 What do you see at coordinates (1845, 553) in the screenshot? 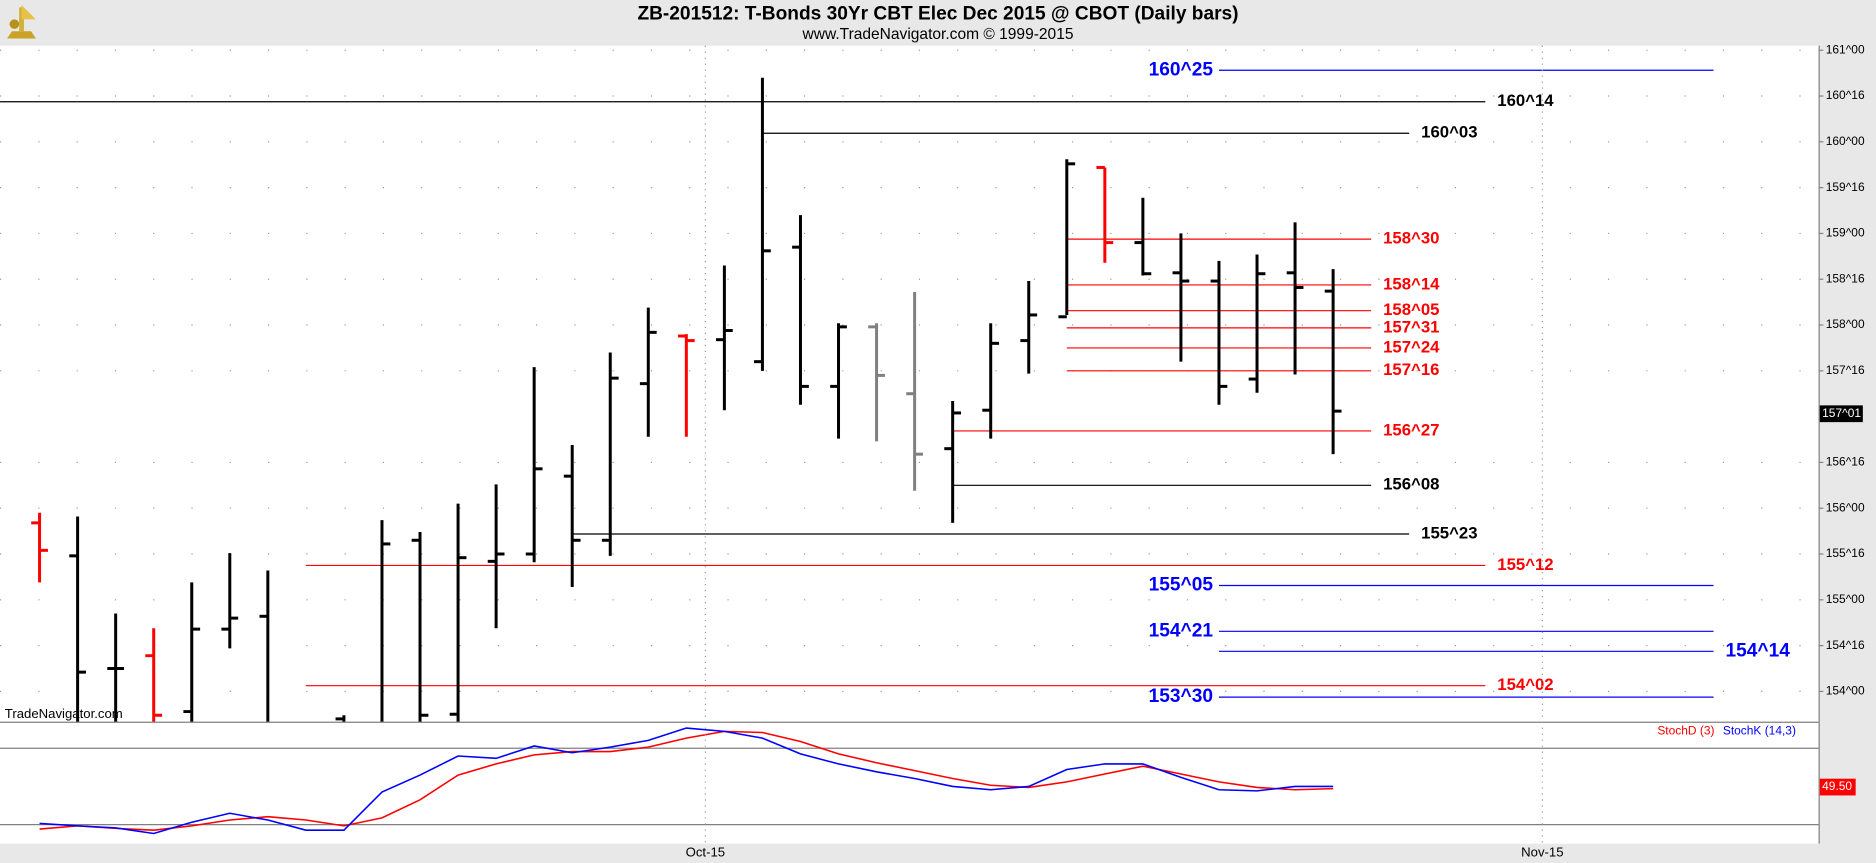
I see `y-tick-label: 155^16` at bounding box center [1845, 553].